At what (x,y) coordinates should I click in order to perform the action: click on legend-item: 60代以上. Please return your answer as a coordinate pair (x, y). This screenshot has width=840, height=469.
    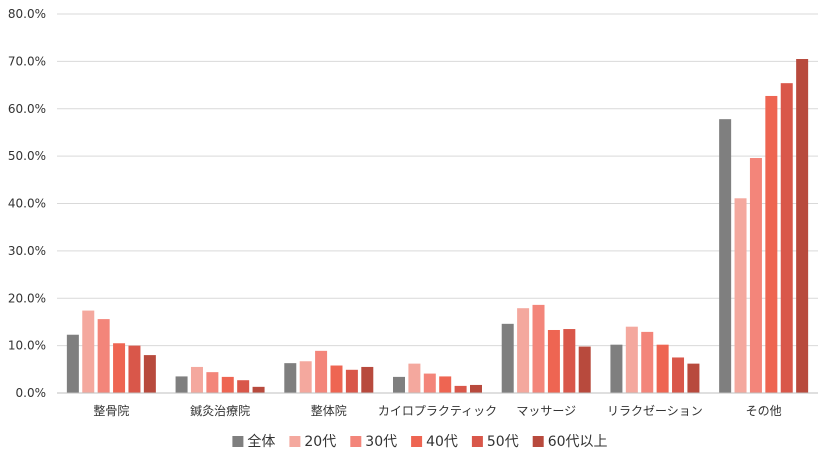
    Looking at the image, I should click on (570, 442).